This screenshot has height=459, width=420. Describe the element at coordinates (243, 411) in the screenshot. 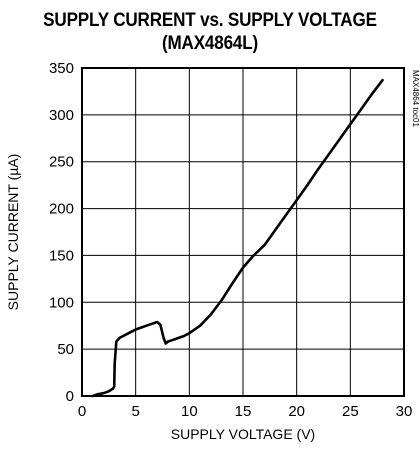

I see `x-tick-label: 15` at that location.